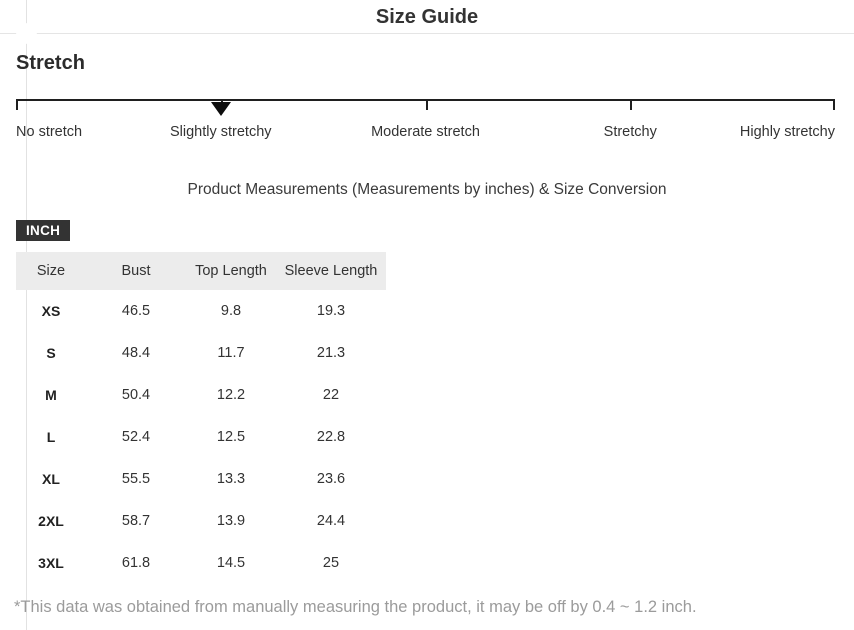  Describe the element at coordinates (427, 33) in the screenshot. I see `header-divider` at that location.